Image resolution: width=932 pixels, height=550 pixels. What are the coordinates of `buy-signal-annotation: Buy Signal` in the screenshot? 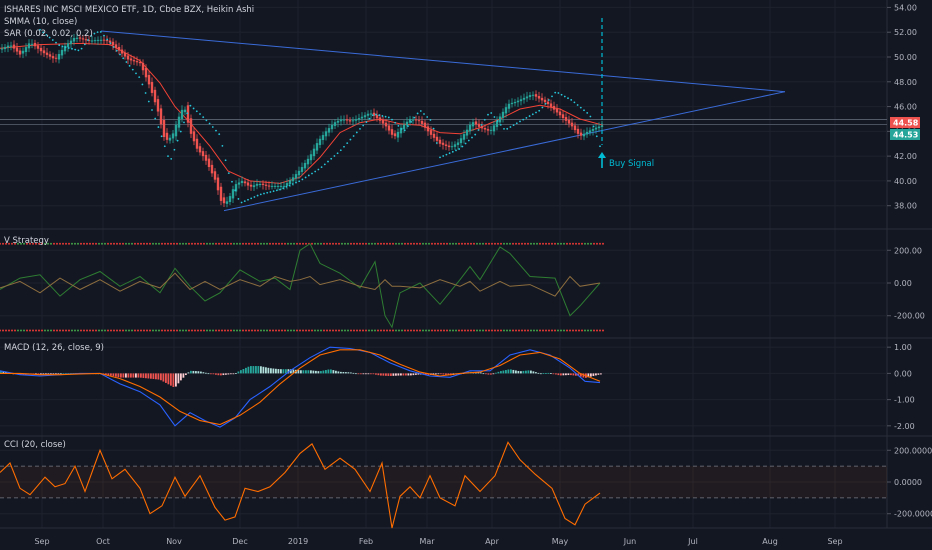 It's located at (626, 160).